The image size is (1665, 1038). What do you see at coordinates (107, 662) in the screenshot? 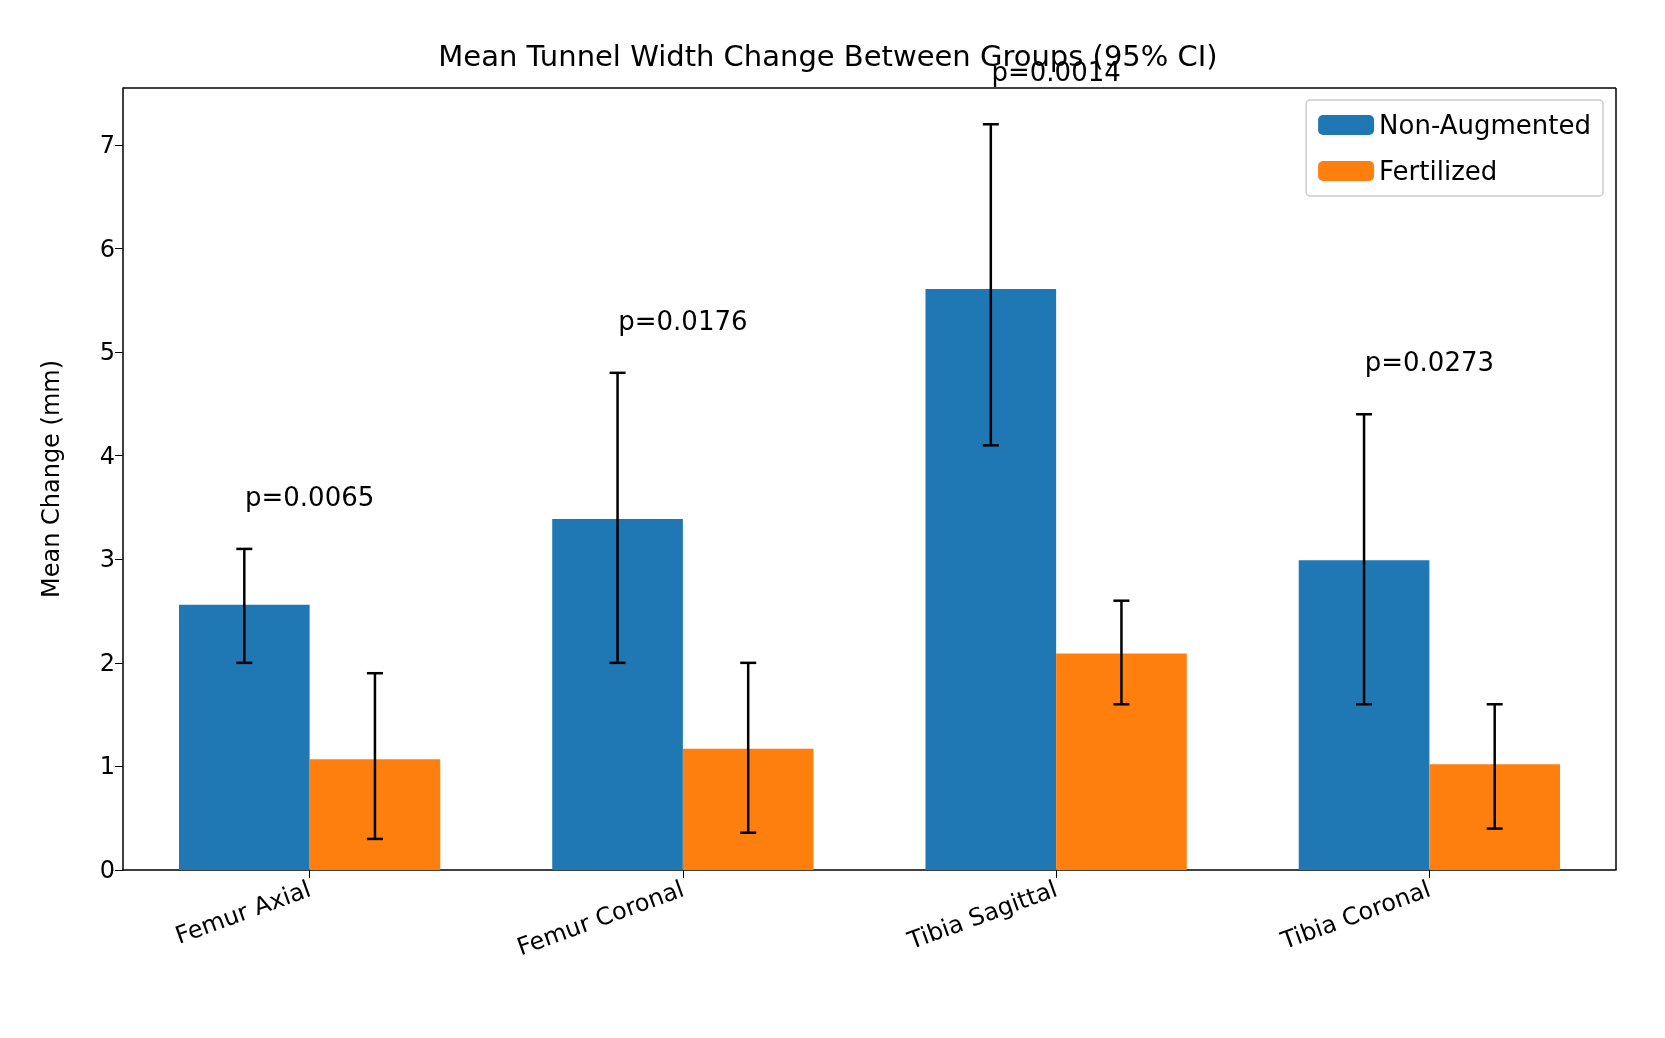
I see `y-tick-label: 2` at bounding box center [107, 662].